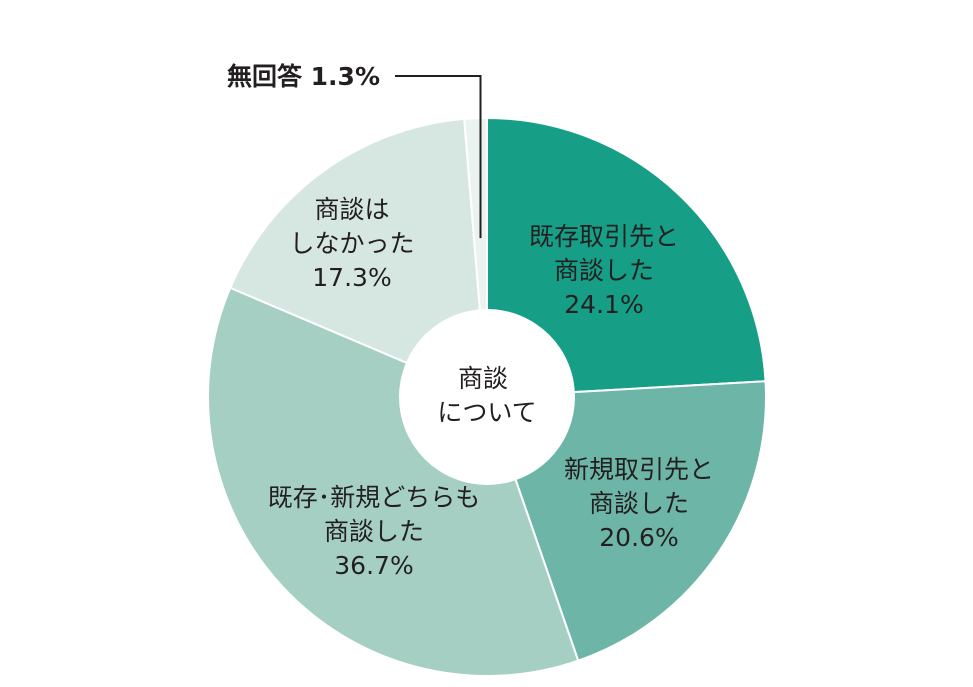  What do you see at coordinates (374, 497) in the screenshot?
I see `slice-name-line: 既存･新規どちらも` at bounding box center [374, 497].